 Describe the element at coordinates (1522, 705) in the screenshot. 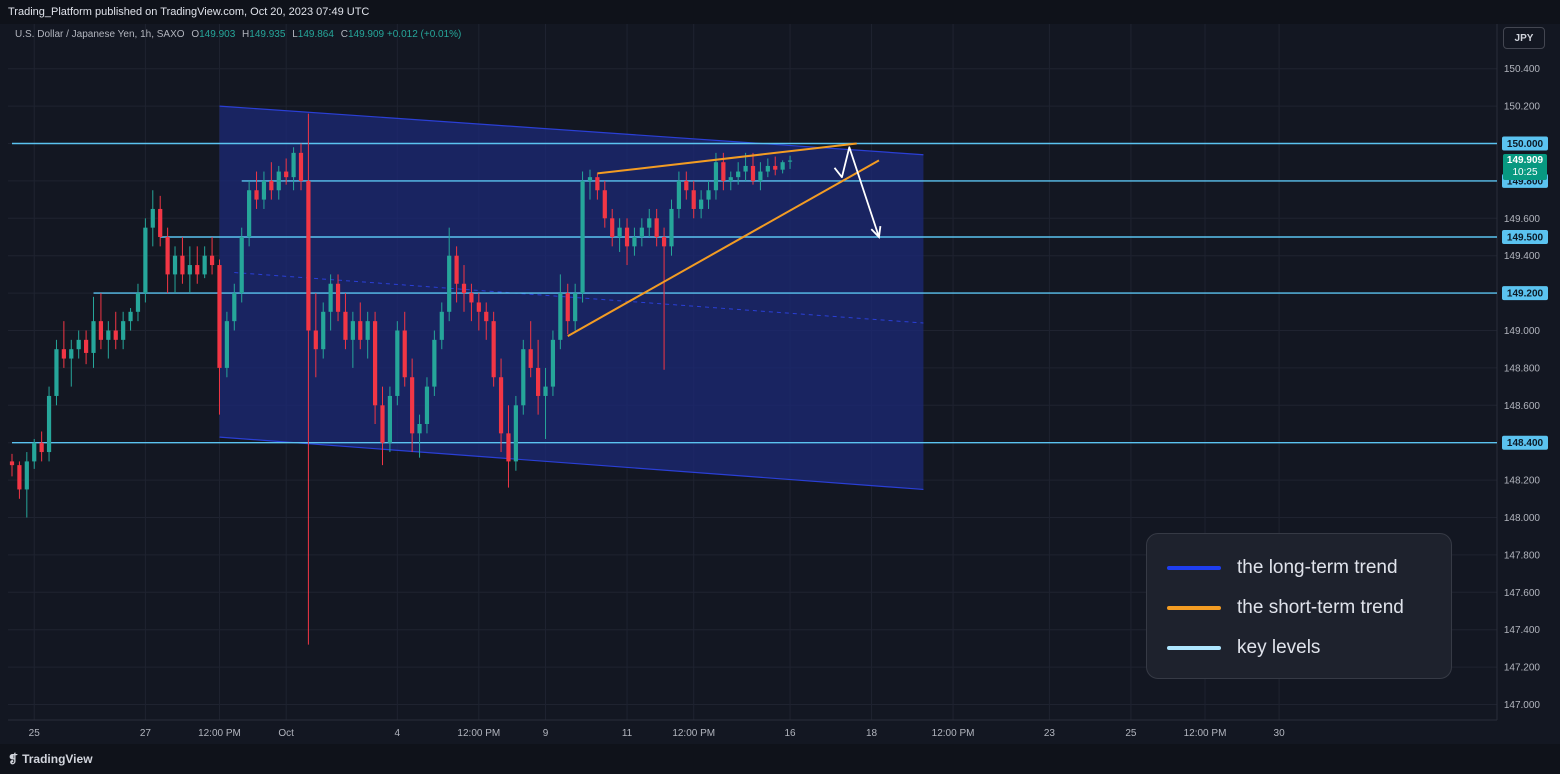

I see `y-tick-label: 147.000` at that location.